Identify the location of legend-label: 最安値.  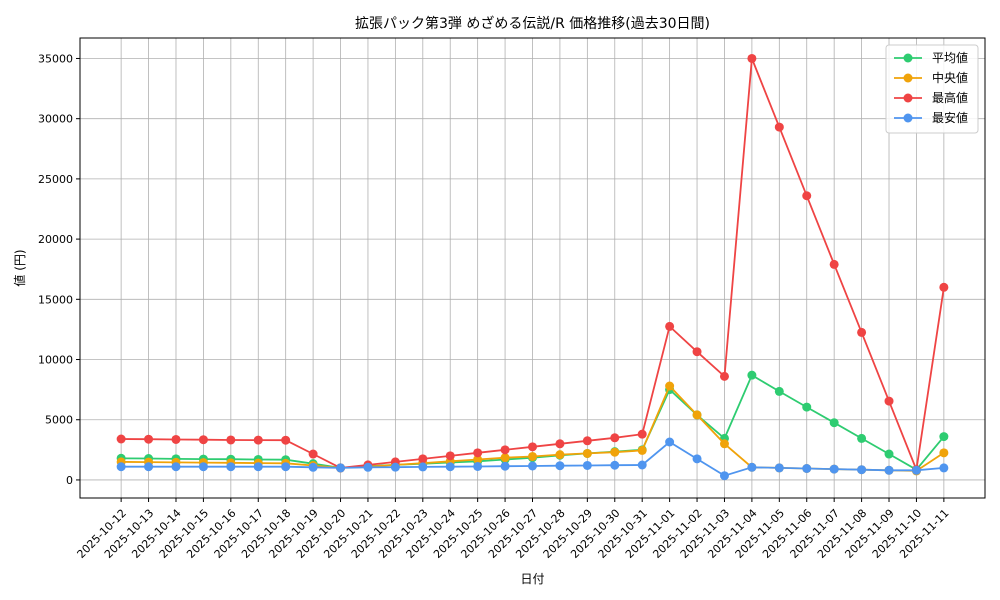
(950, 117).